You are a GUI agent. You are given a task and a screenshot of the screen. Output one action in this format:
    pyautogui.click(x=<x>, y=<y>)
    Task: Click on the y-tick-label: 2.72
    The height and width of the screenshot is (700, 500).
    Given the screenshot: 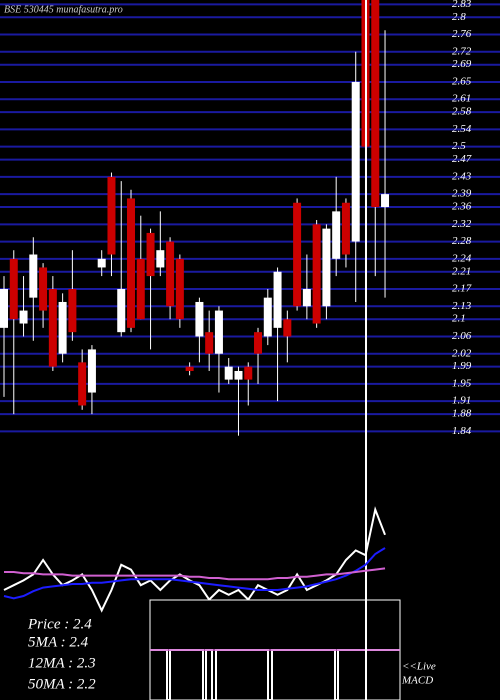 What is the action you would take?
    pyautogui.click(x=462, y=51)
    